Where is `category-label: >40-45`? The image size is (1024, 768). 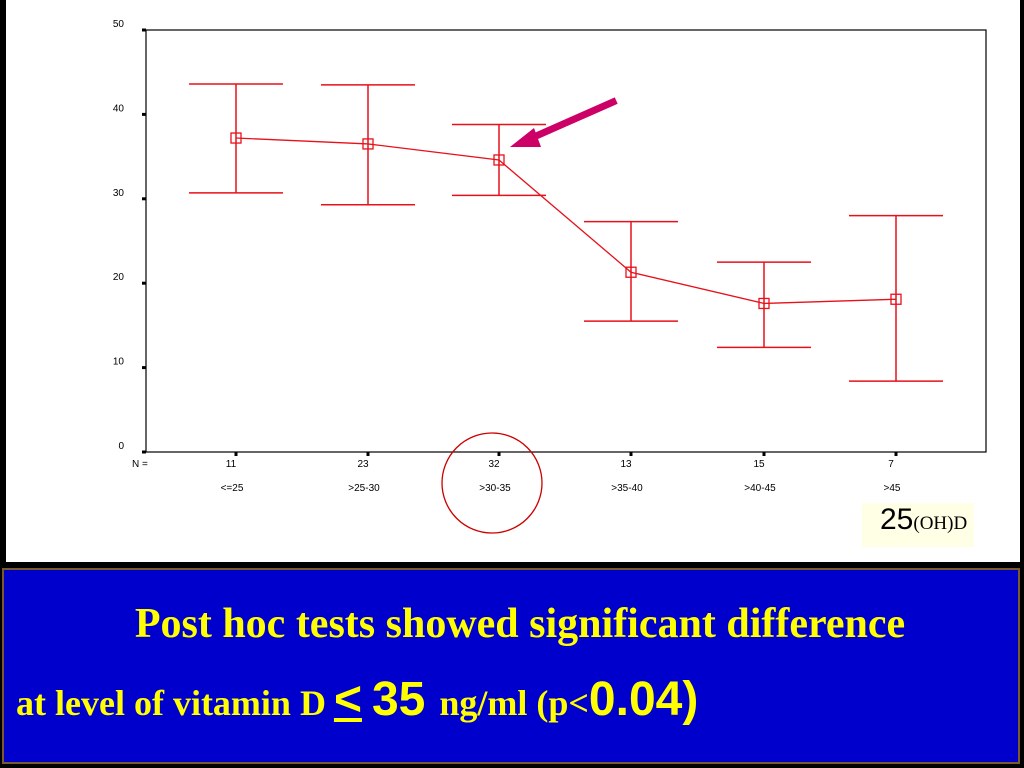
category-label: >40-45 is located at coordinates (760, 488).